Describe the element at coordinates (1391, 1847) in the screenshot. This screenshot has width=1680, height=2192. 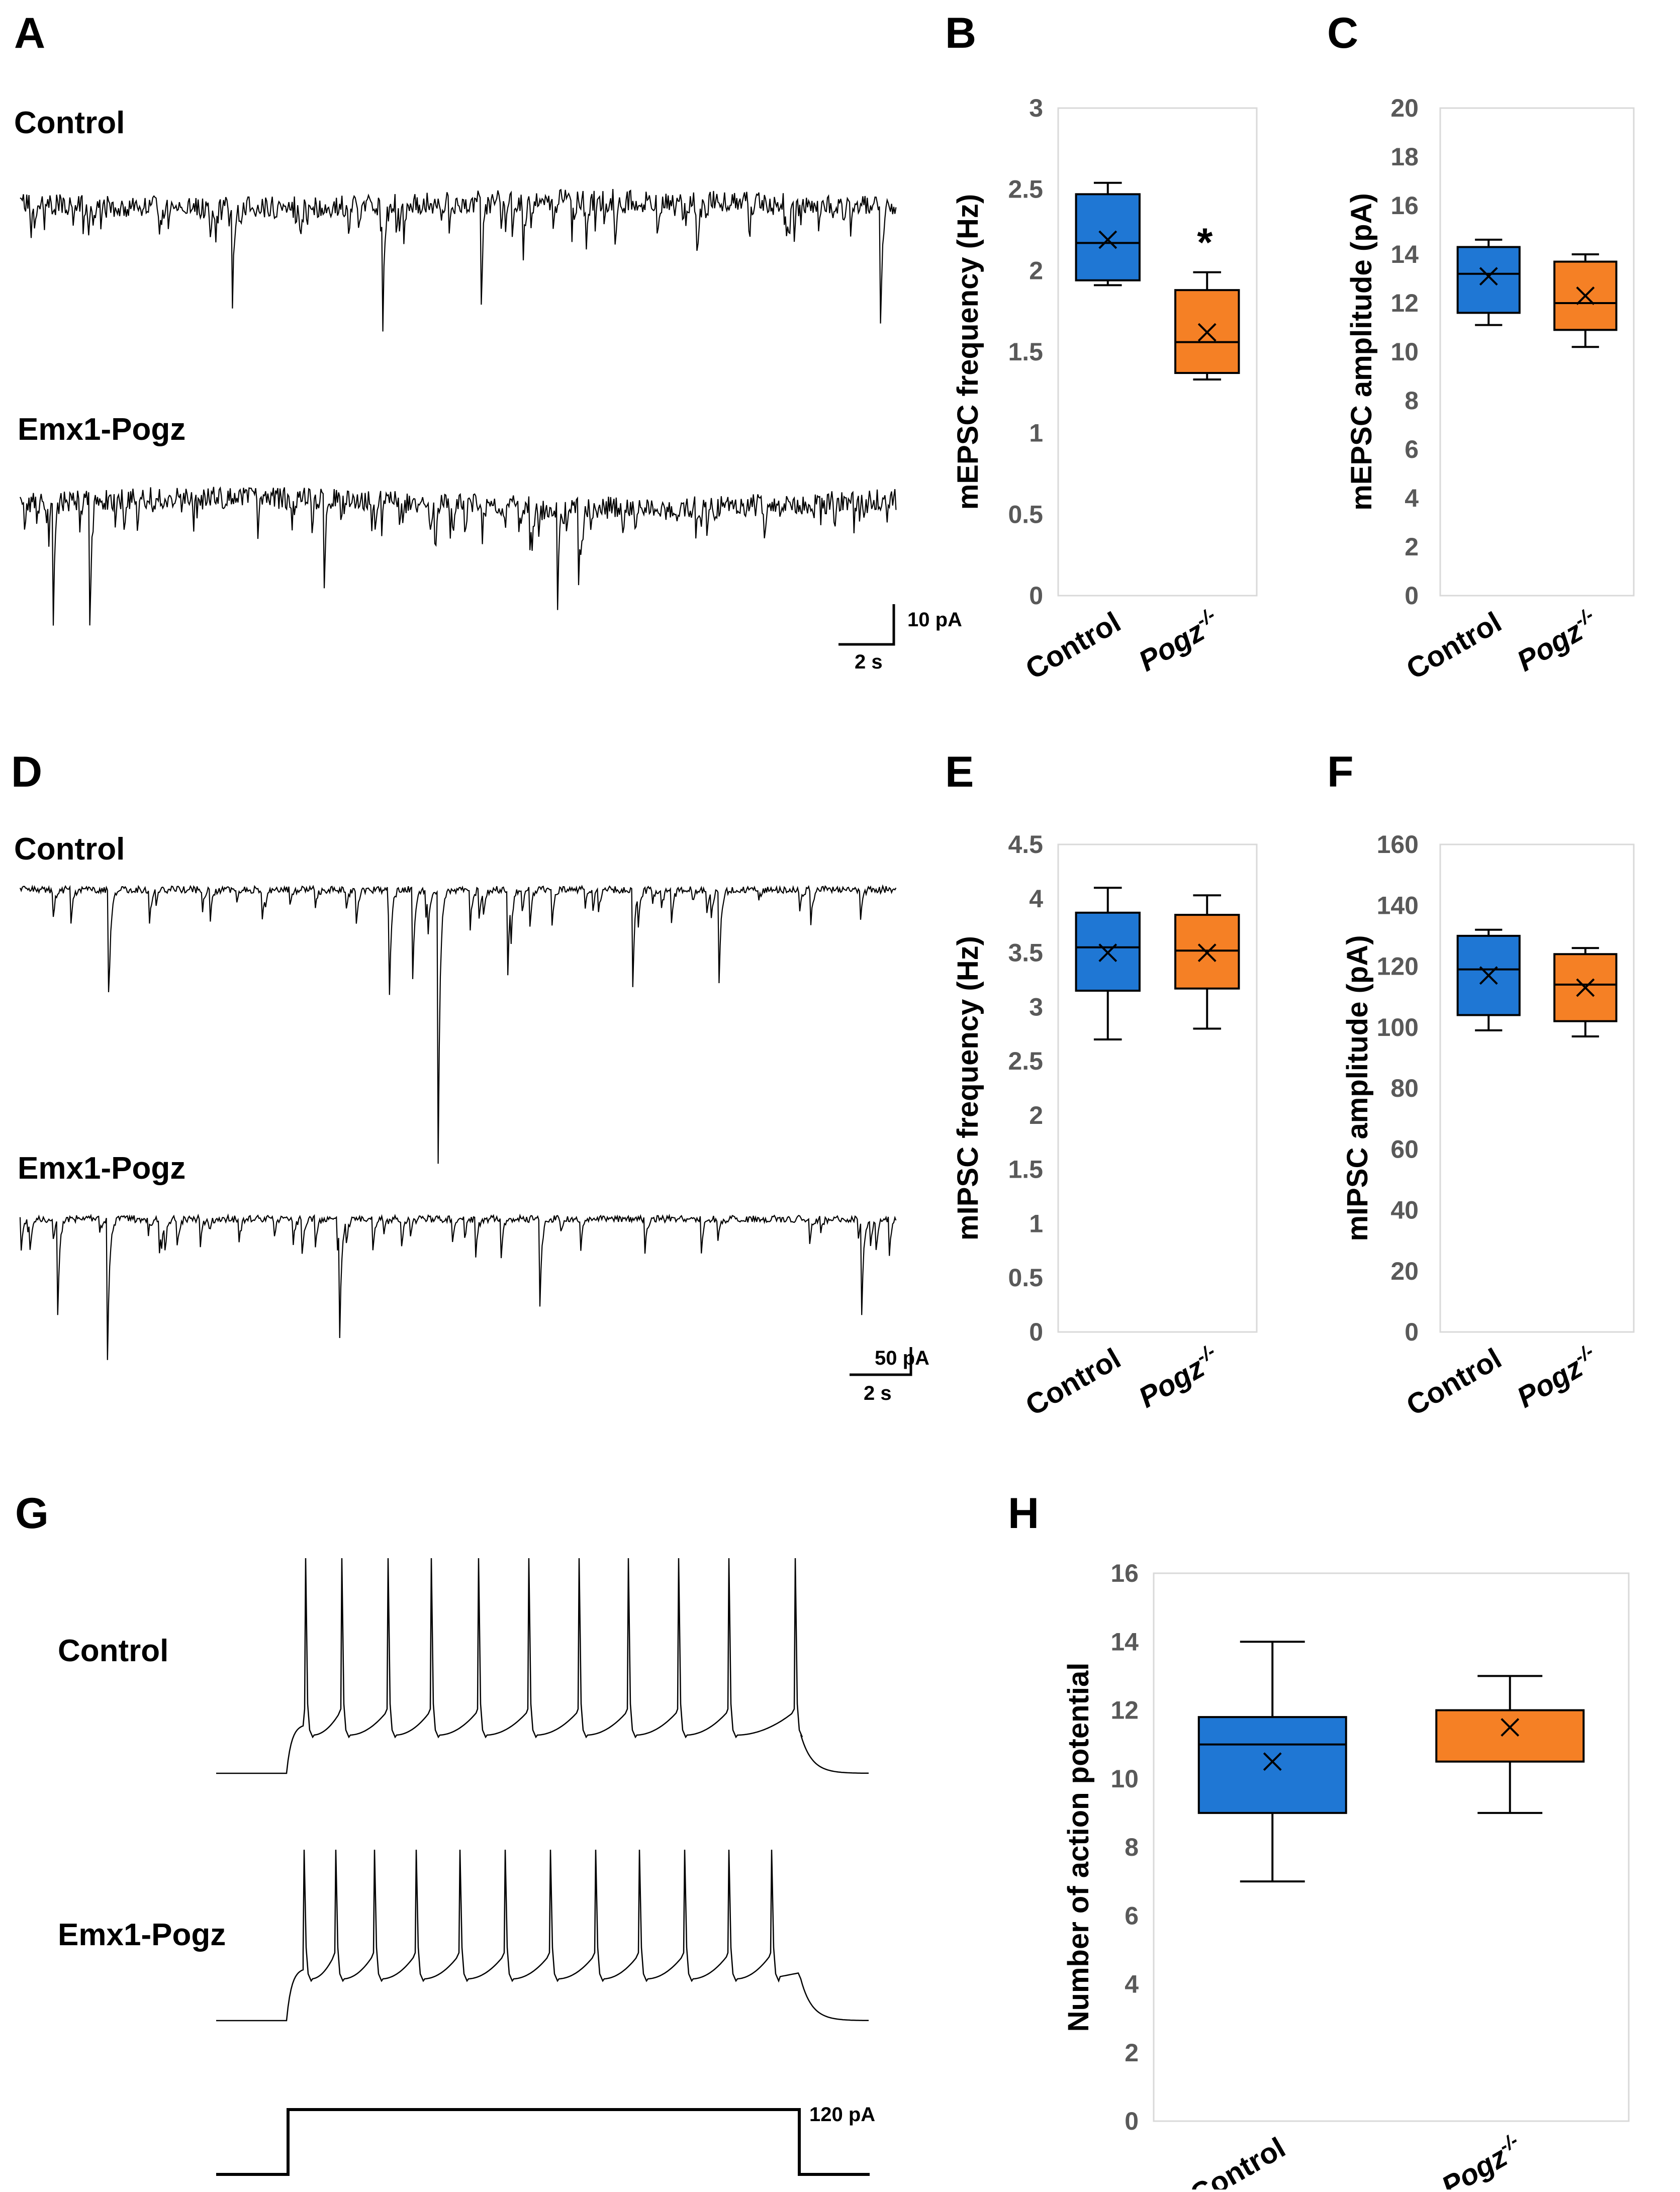
I see `plot-frame-h` at that location.